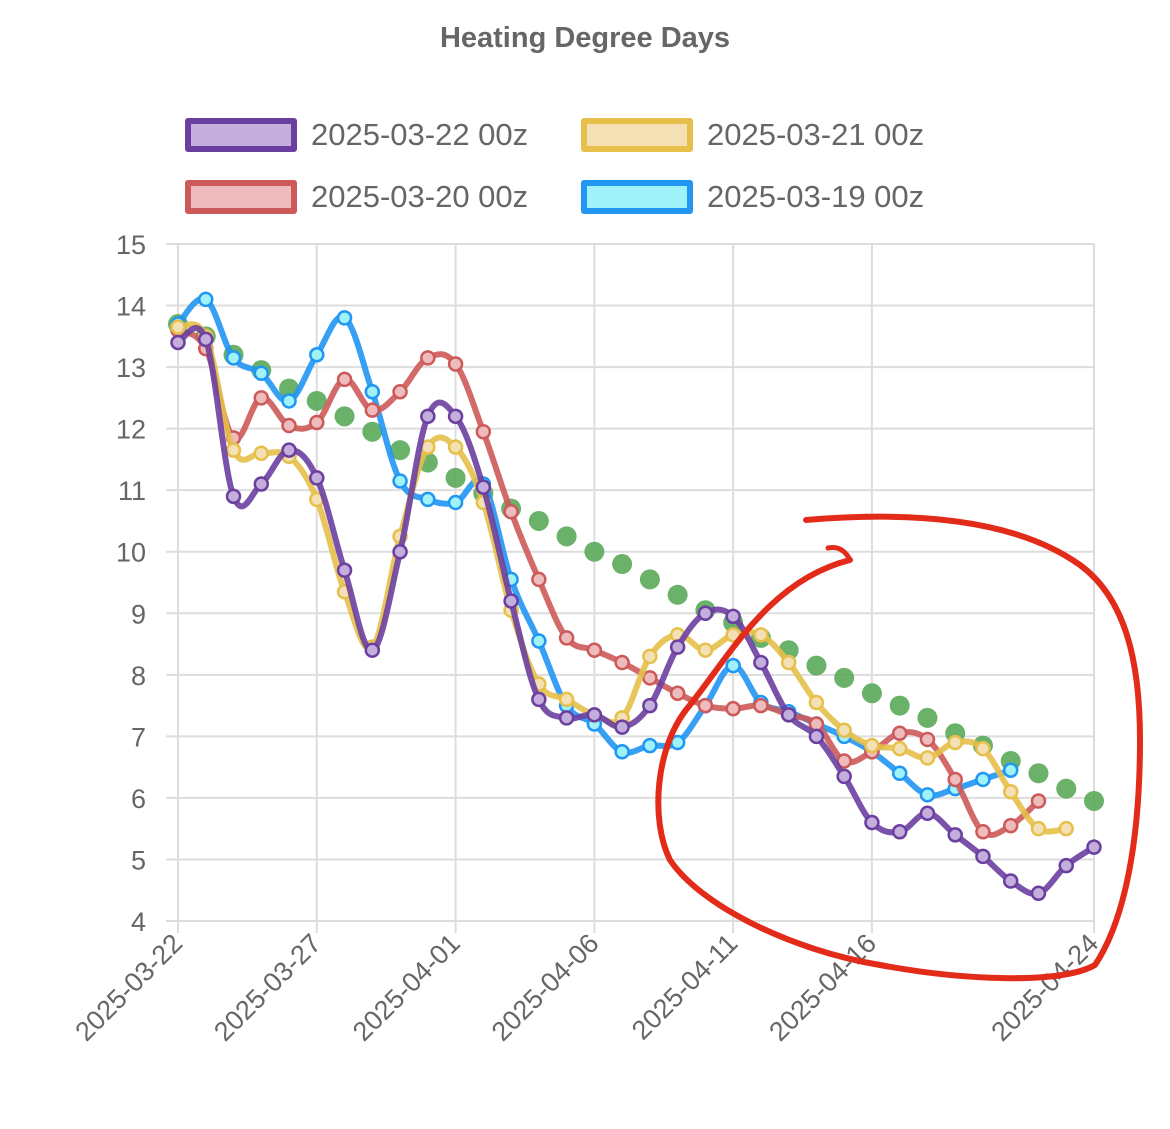  What do you see at coordinates (138, 676) in the screenshot?
I see `y-tick-label: 8` at bounding box center [138, 676].